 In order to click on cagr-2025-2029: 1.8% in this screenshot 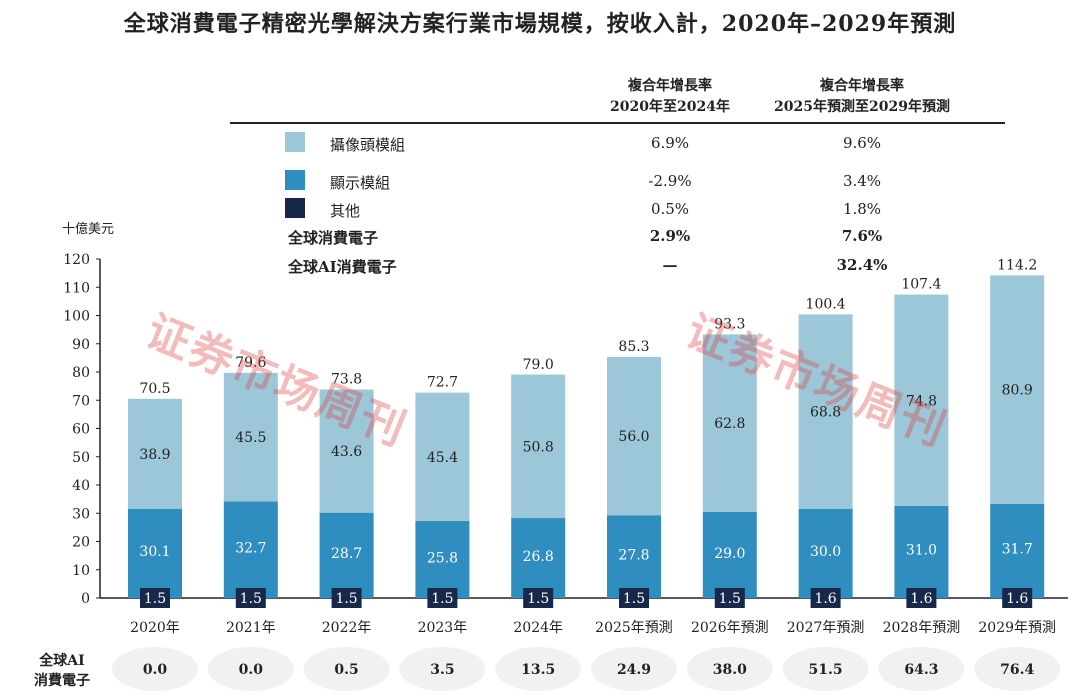, I will do `click(862, 209)`.